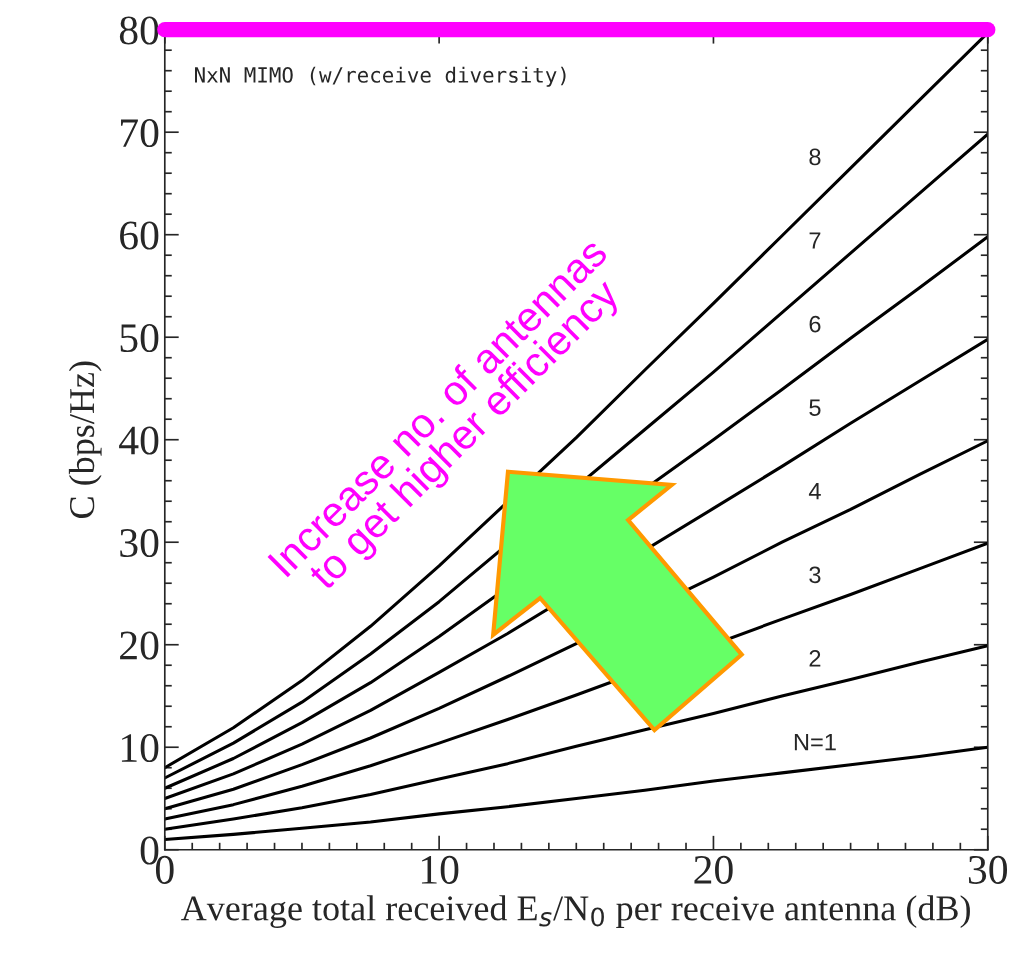  Describe the element at coordinates (815, 408) in the screenshot. I see `series-label: 5` at that location.